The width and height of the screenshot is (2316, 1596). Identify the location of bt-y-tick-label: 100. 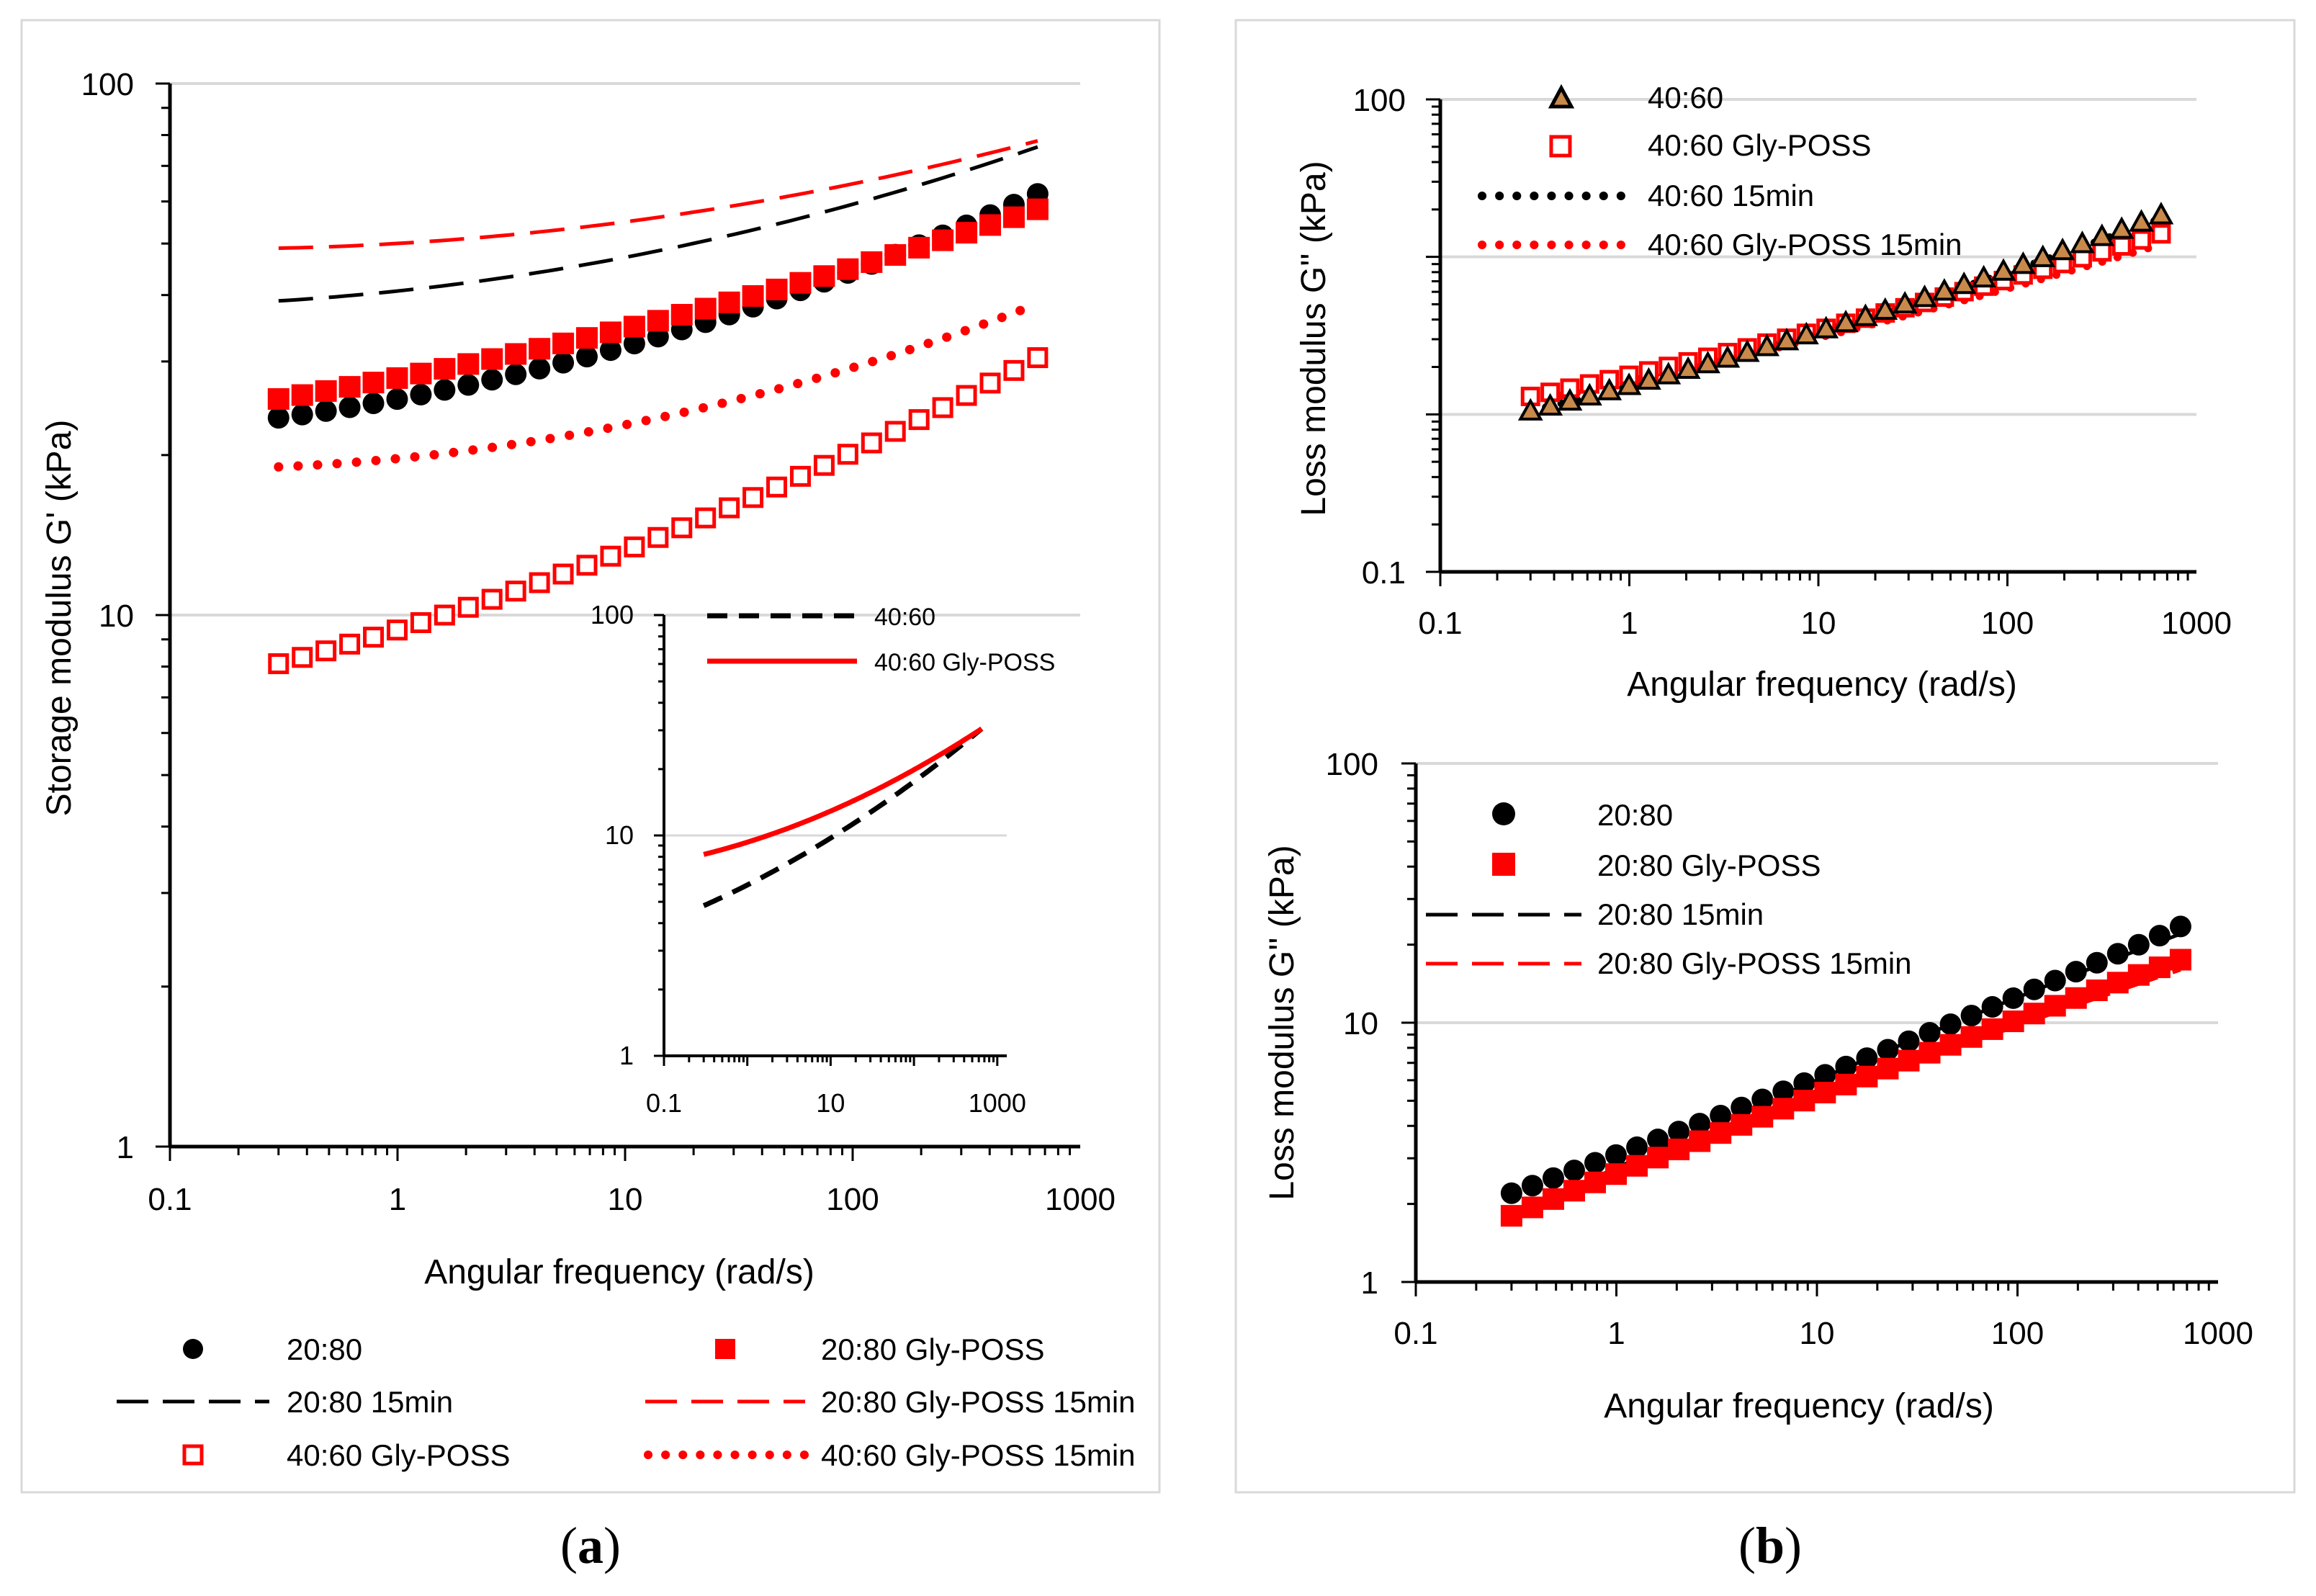
(1379, 100).